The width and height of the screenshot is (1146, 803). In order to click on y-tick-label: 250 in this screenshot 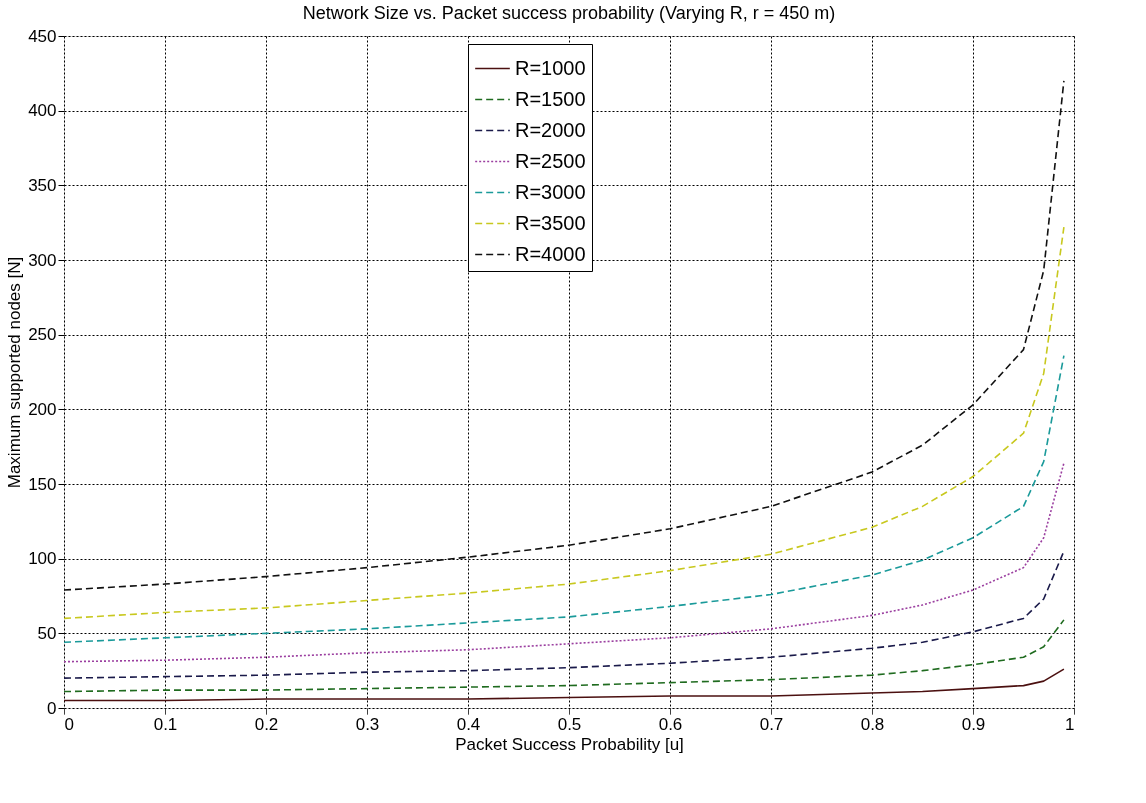, I will do `click(42, 335)`.